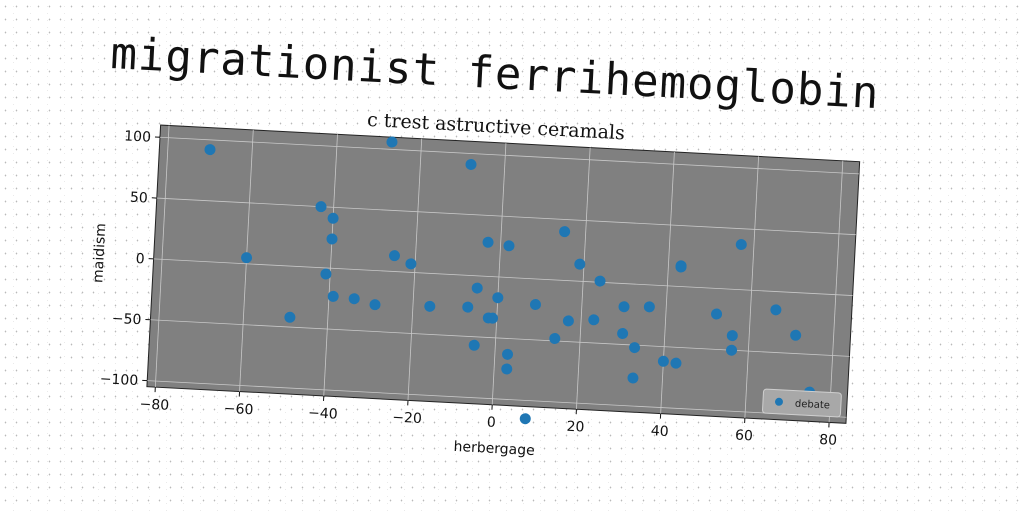 This screenshot has width=1024, height=512. What do you see at coordinates (828, 440) in the screenshot?
I see `x-tick-label: 80` at bounding box center [828, 440].